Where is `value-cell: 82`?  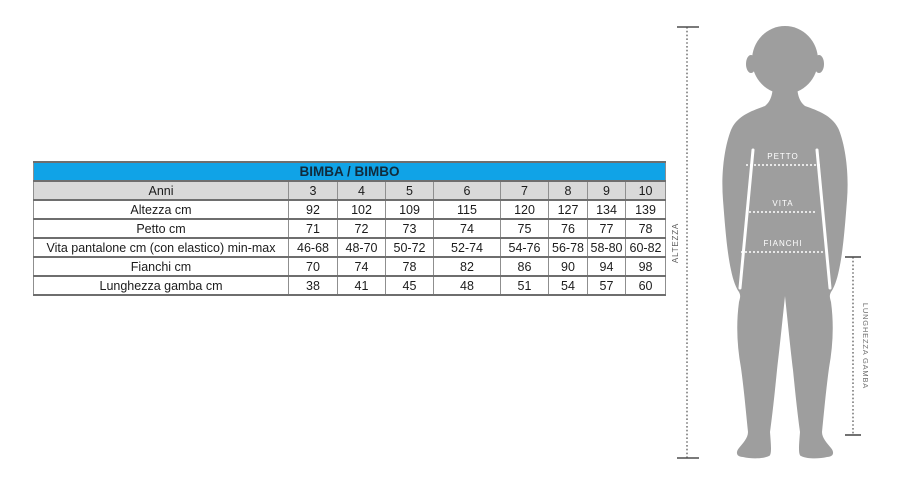 value-cell: 82 is located at coordinates (467, 266).